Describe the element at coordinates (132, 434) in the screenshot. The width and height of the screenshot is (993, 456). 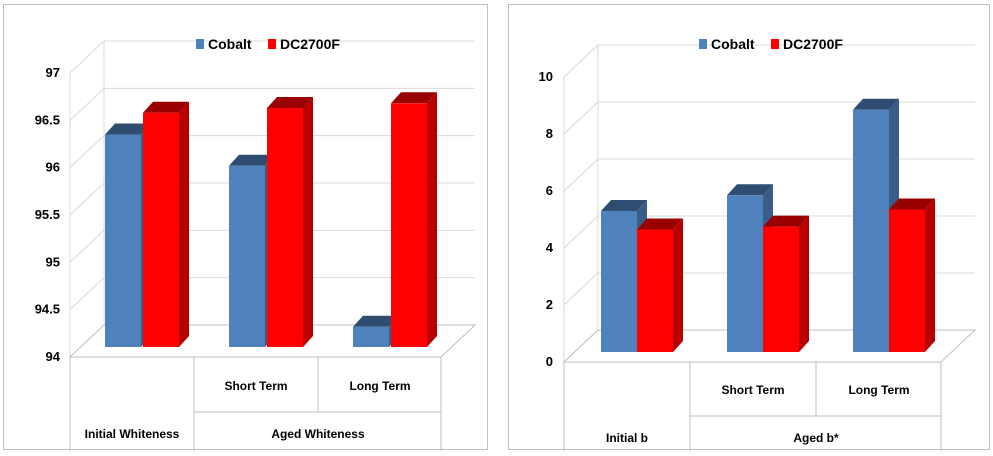
I see `whiteness-group-label: Initial Whiteness` at that location.